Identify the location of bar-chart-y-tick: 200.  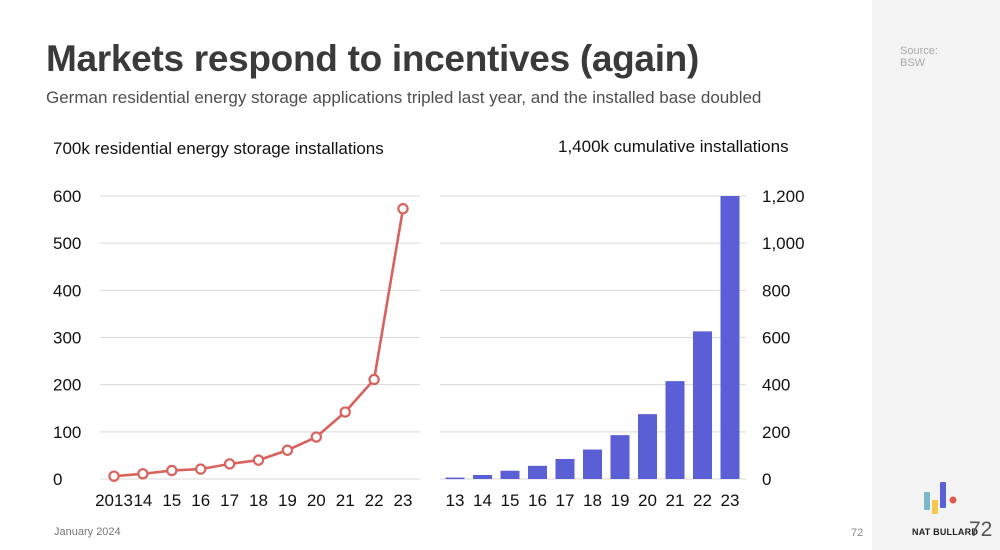
(776, 432).